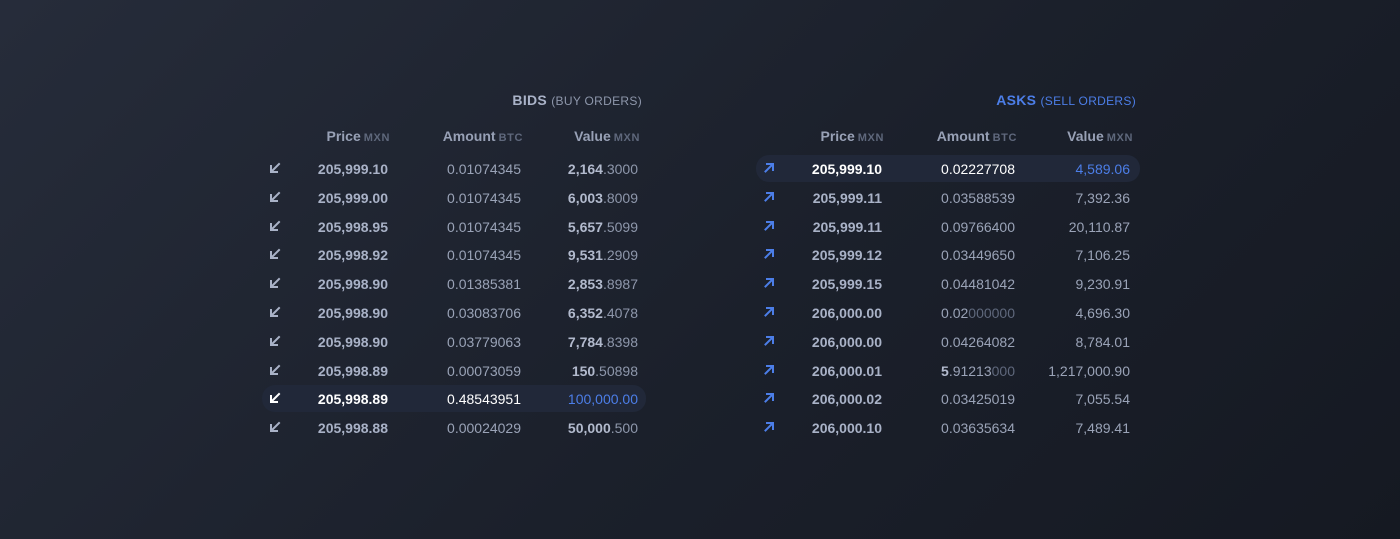 This screenshot has width=1400, height=539. I want to click on ask-row: 206,000.02 0.03425019 7,055.54, so click(948, 398).